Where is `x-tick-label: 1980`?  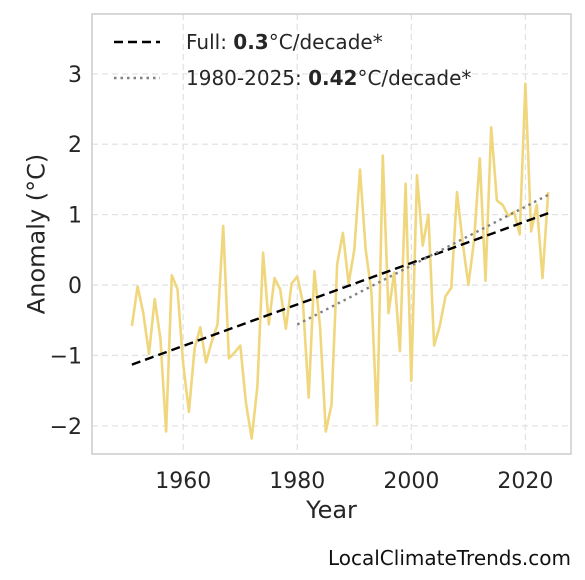
x-tick-label: 1980 is located at coordinates (297, 481).